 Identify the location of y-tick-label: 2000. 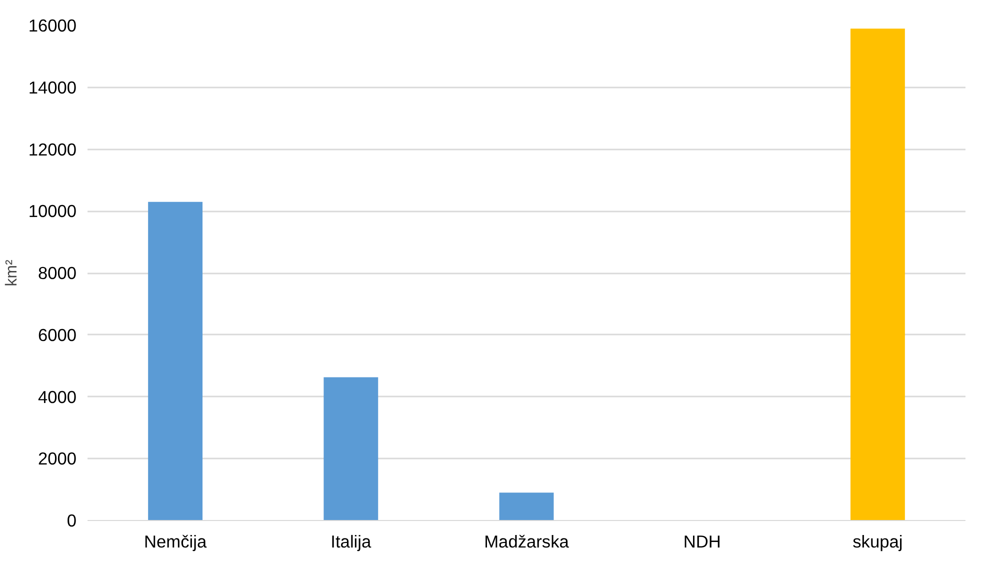
(57, 458).